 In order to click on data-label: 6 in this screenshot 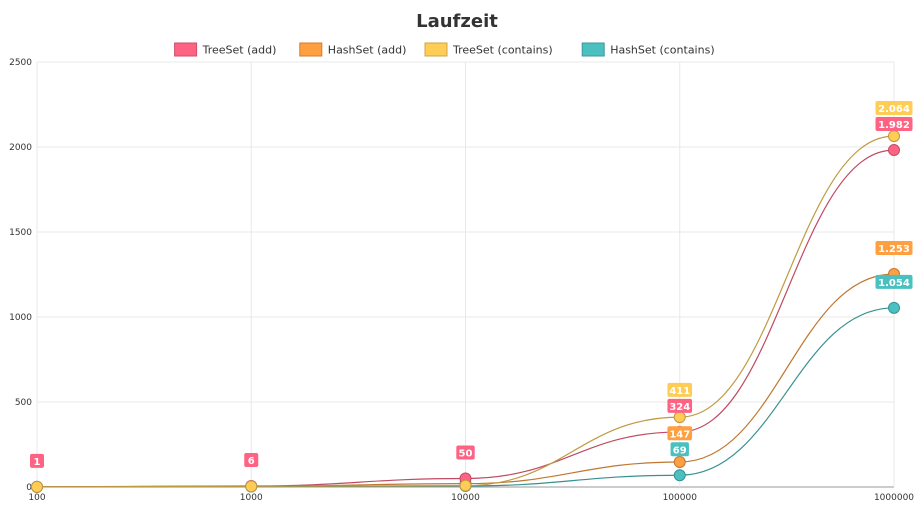, I will do `click(251, 459)`.